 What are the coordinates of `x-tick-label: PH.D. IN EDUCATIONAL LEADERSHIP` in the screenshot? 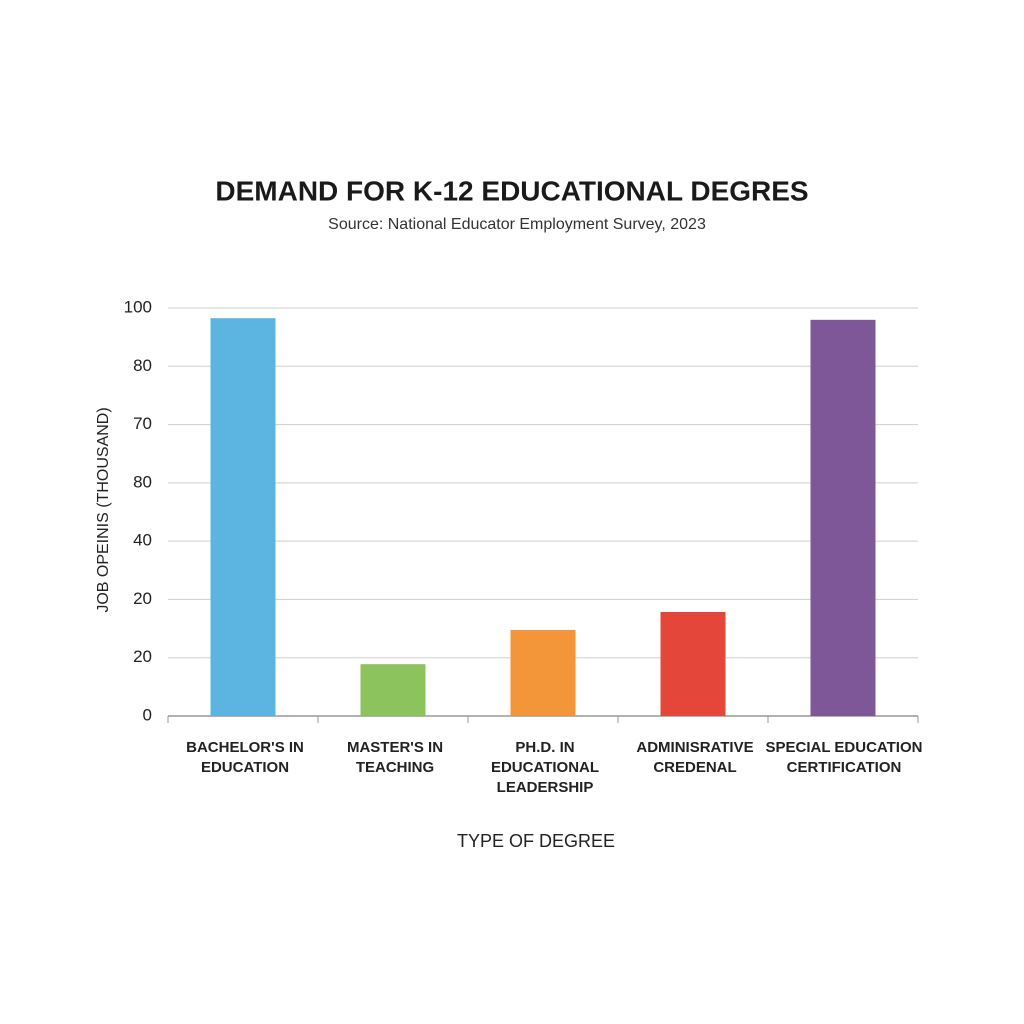 It's located at (545, 767).